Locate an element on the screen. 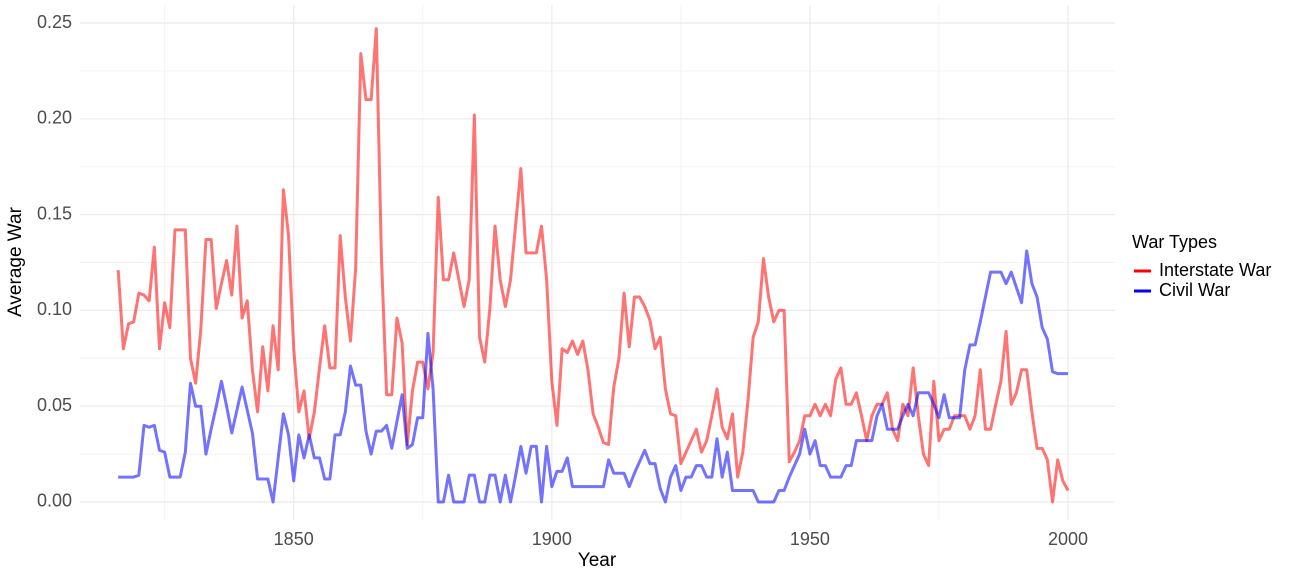  y-tick-label: 0.10 is located at coordinates (54, 309).